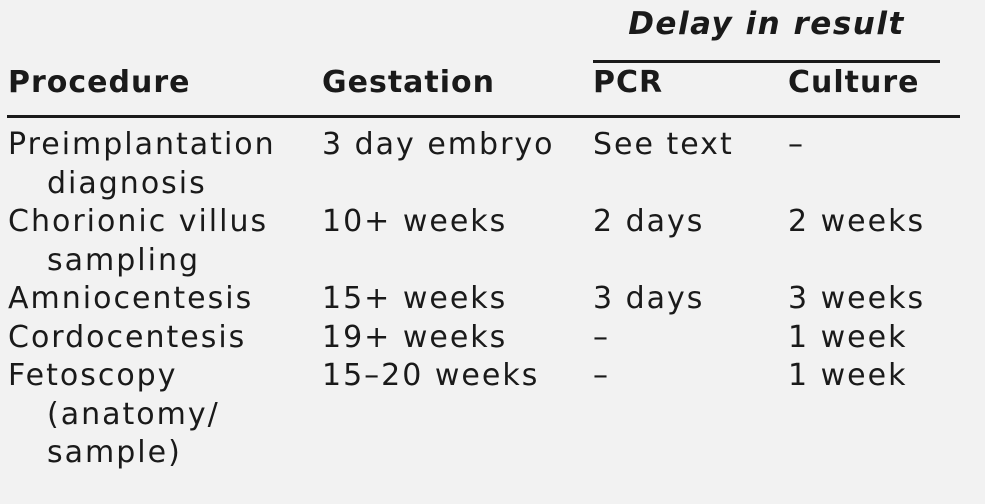 The image size is (985, 504). What do you see at coordinates (415, 298) in the screenshot?
I see `cell-gestation: 15+ weeks` at bounding box center [415, 298].